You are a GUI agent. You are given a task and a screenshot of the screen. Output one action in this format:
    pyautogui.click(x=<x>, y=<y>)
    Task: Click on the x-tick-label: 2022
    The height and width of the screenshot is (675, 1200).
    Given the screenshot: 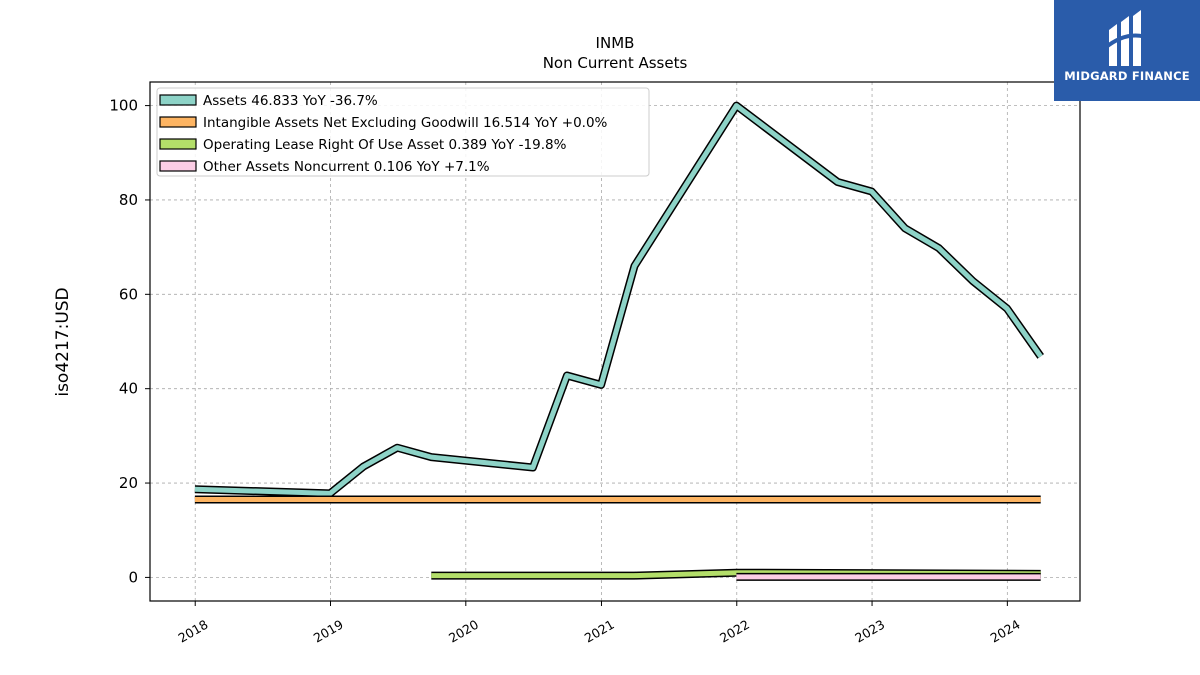 What is the action you would take?
    pyautogui.click(x=734, y=631)
    